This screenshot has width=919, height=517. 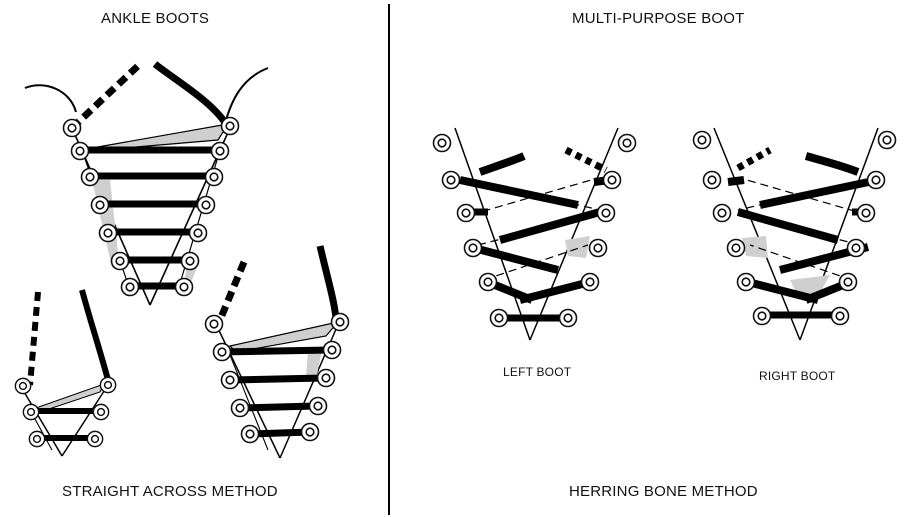 I want to click on left-boot-label: LEFT BOOT, so click(x=537, y=372).